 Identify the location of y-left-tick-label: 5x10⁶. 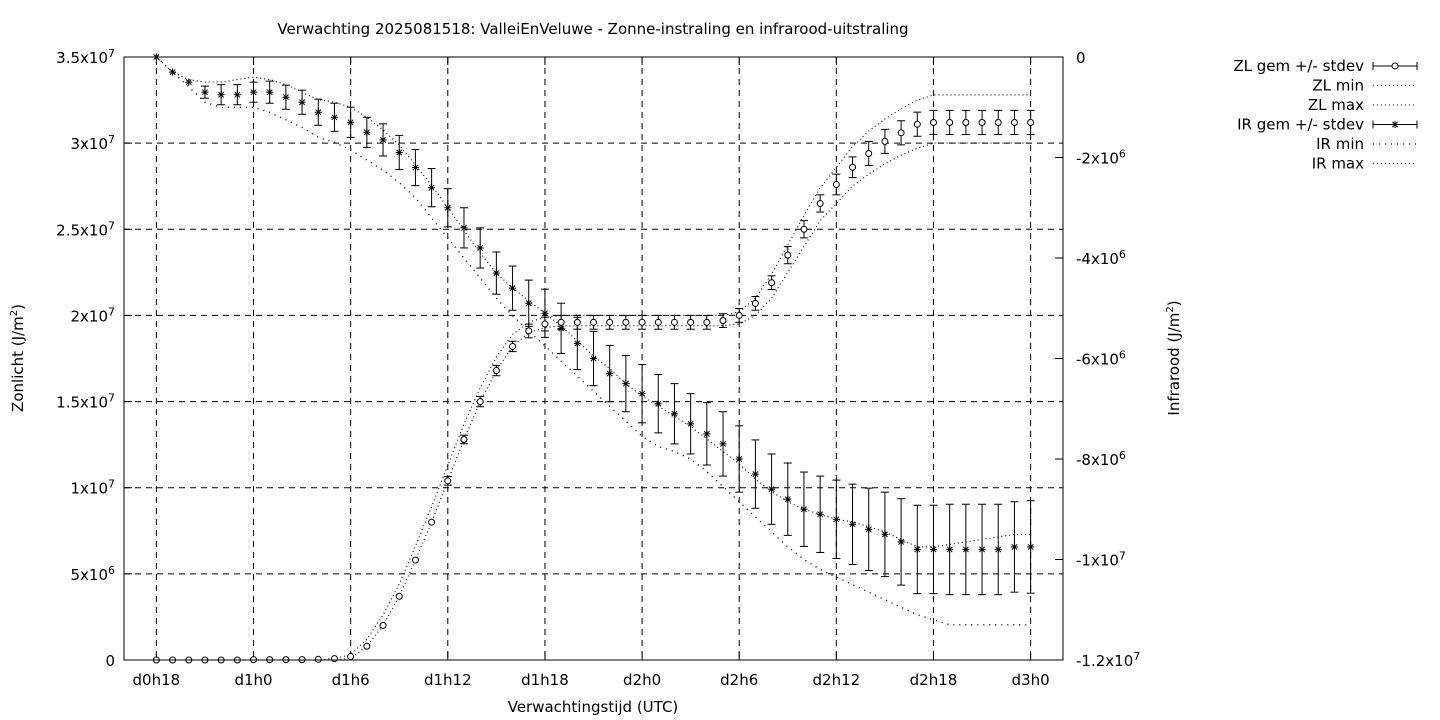
(92, 574).